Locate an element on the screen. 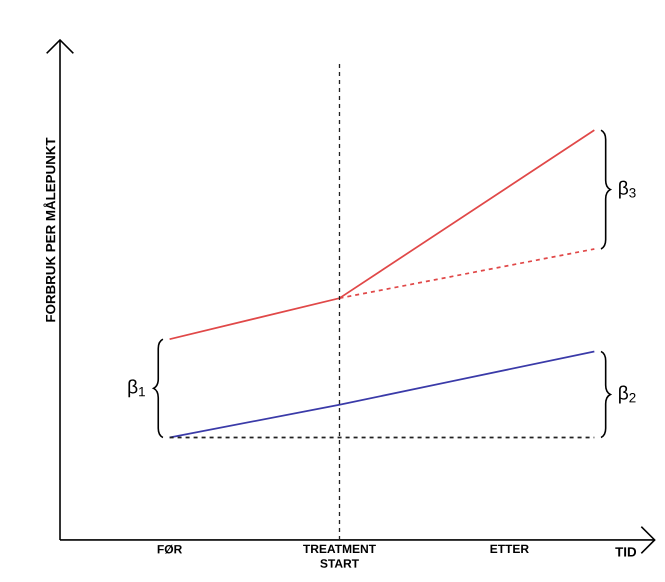 The height and width of the screenshot is (582, 665). x-tick-label: FØR is located at coordinates (170, 549).